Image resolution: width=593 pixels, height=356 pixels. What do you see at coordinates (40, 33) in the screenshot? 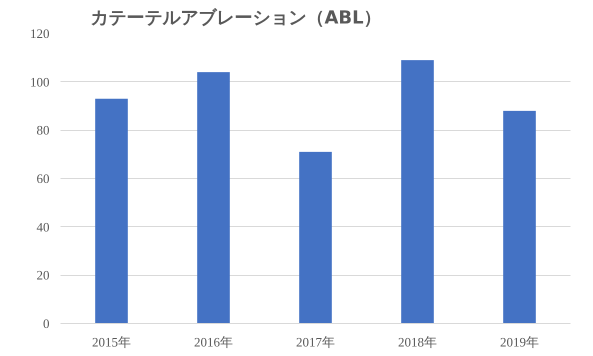
I see `y-tick-label: 120` at bounding box center [40, 33].